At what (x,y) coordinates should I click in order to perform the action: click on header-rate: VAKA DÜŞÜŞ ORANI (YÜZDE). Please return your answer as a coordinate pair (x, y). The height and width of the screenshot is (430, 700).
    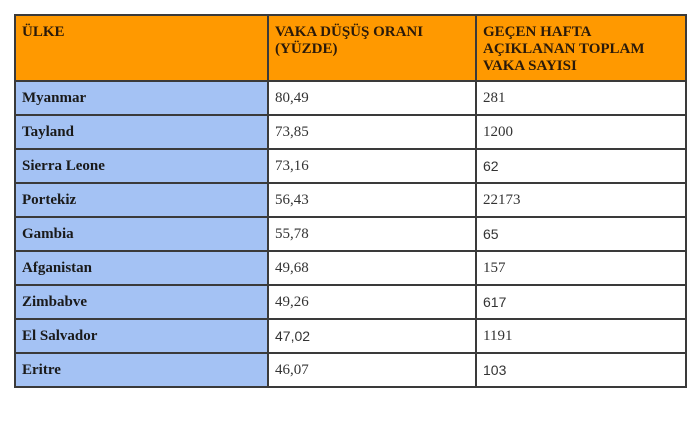
    Looking at the image, I should click on (372, 48).